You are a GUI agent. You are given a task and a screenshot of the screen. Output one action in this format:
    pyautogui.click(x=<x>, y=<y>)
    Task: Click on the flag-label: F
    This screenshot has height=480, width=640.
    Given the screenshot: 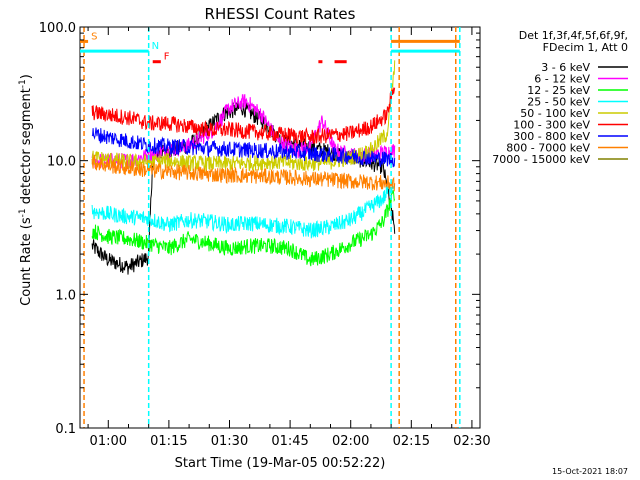 What is the action you would take?
    pyautogui.click(x=167, y=57)
    